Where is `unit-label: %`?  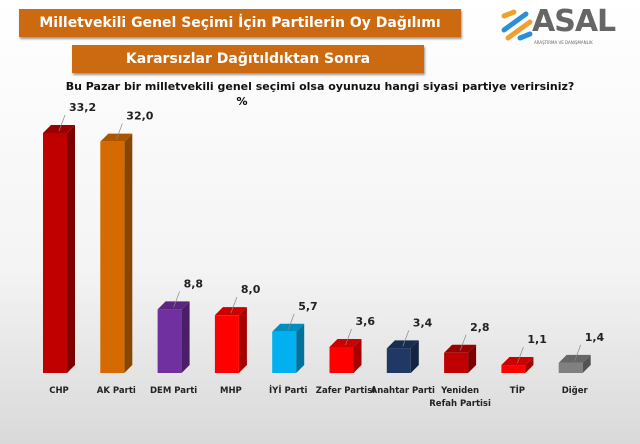 unit-label: % is located at coordinates (242, 101).